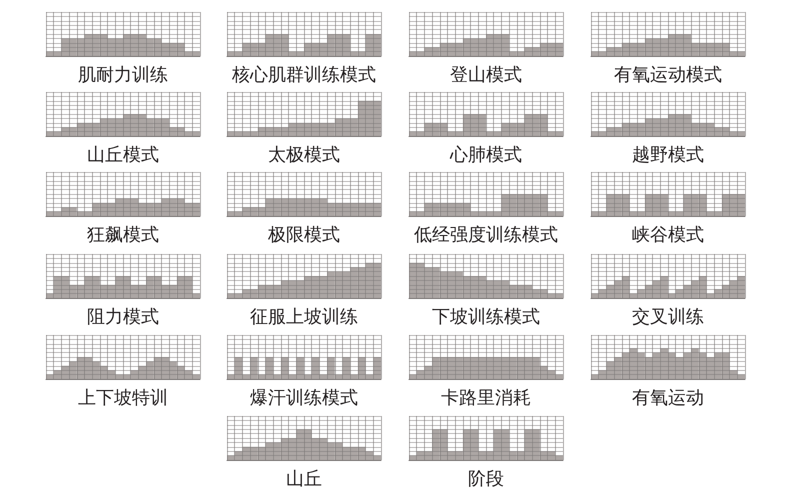 The image size is (790, 501). I want to click on text: 征服上坡训练, so click(304, 317).